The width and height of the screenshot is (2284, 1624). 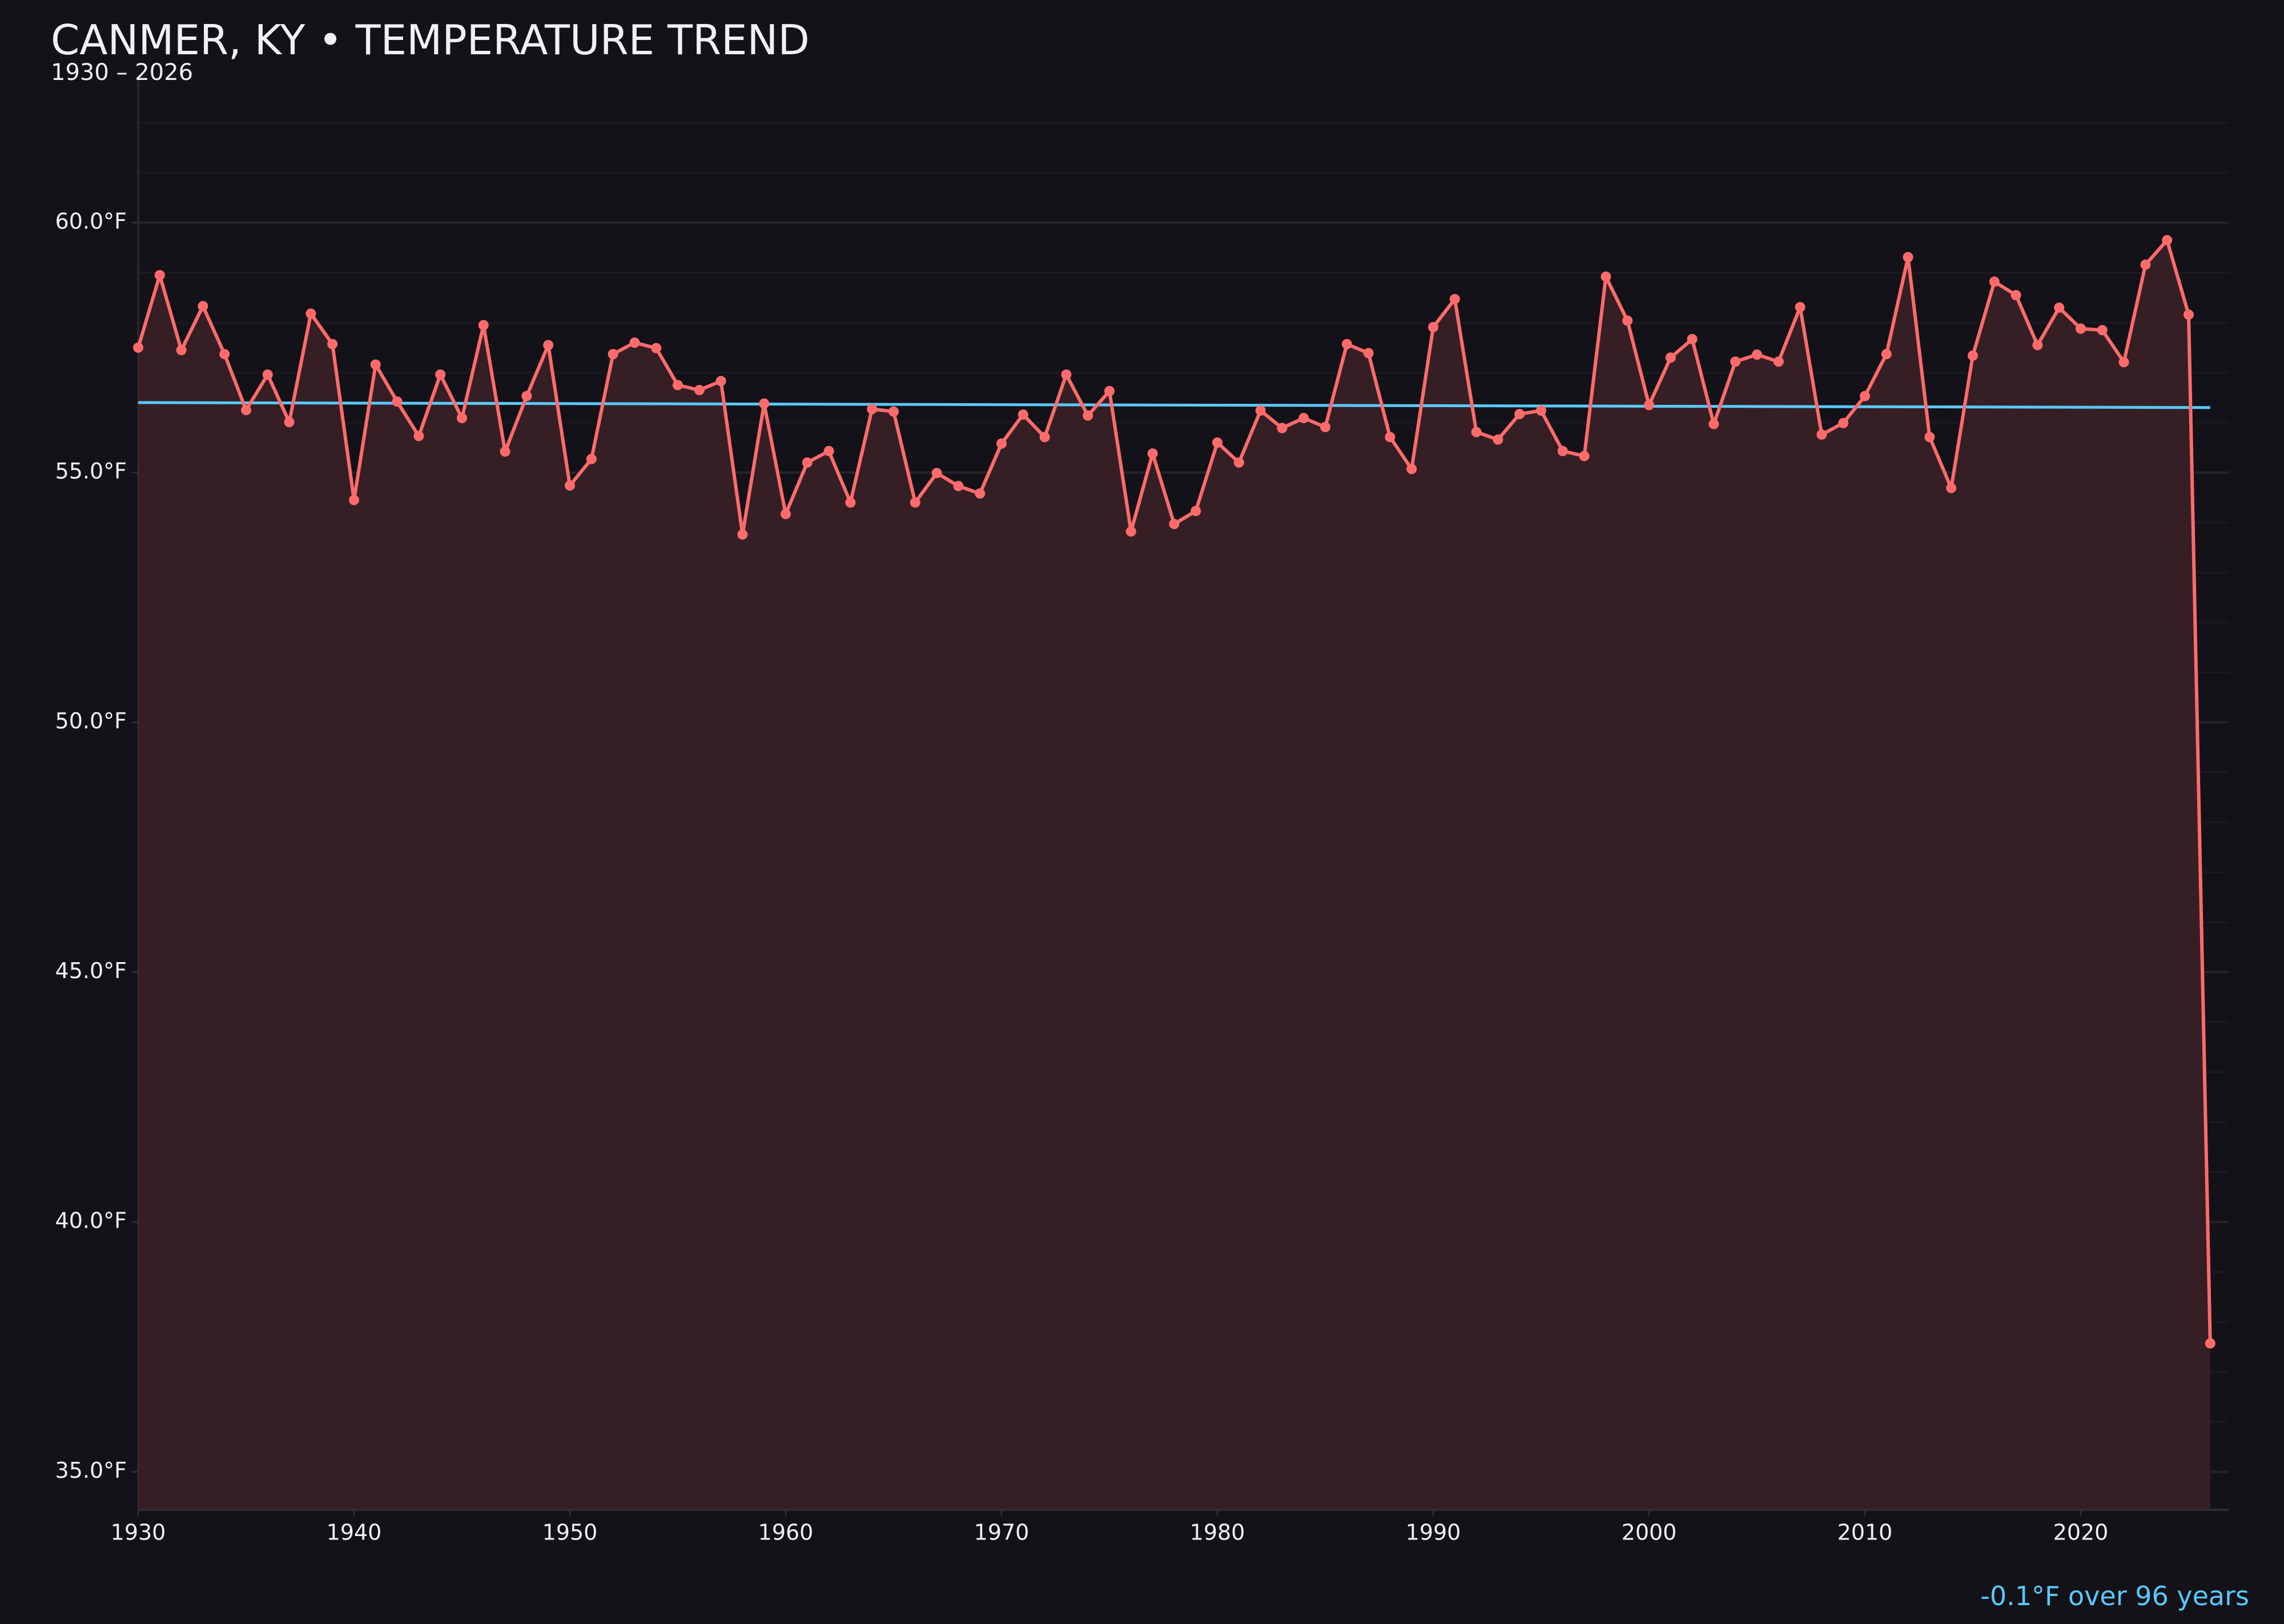 What do you see at coordinates (138, 1532) in the screenshot?
I see `x-tick-label: 1930` at bounding box center [138, 1532].